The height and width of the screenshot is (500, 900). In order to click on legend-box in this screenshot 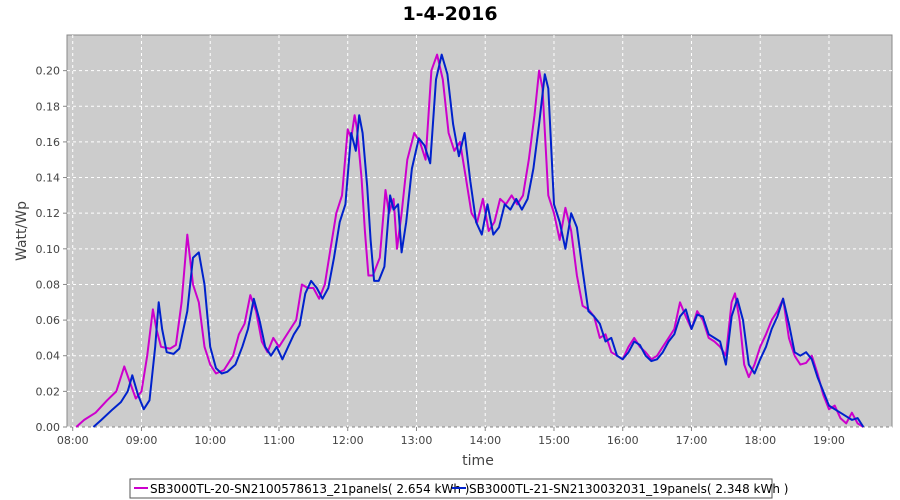, I will do `click(451, 488)`.